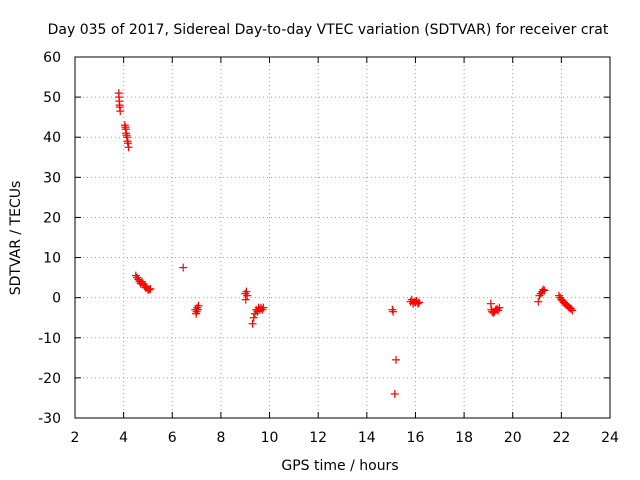  Describe the element at coordinates (561, 438) in the screenshot. I see `x-tick-label: 22` at that location.